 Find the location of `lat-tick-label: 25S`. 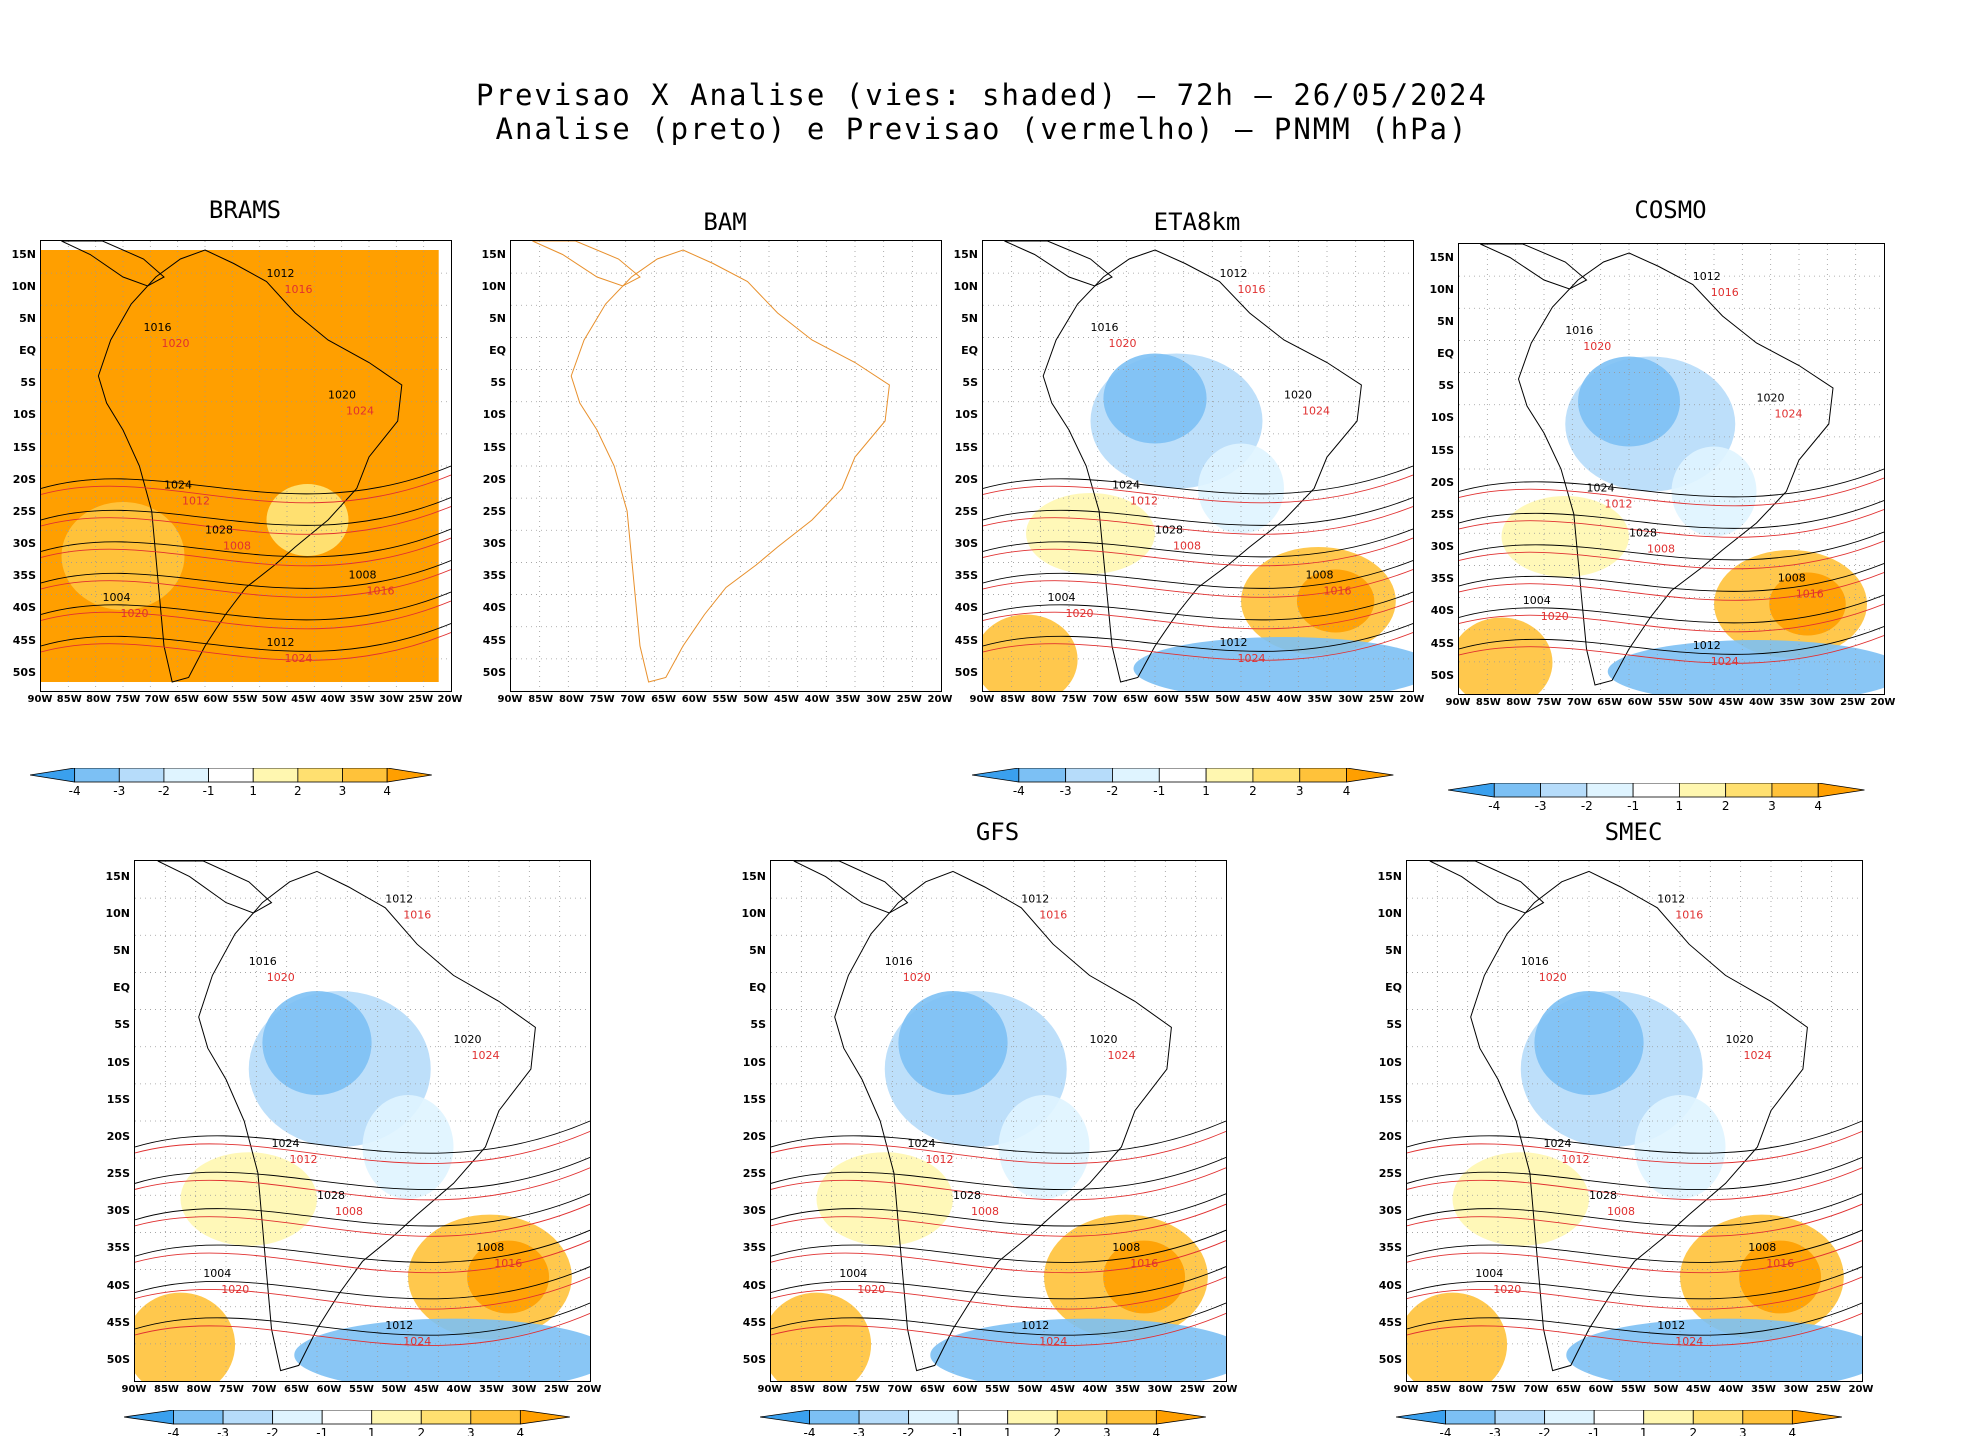

lat-tick-label: 25S is located at coordinates (118, 1174).